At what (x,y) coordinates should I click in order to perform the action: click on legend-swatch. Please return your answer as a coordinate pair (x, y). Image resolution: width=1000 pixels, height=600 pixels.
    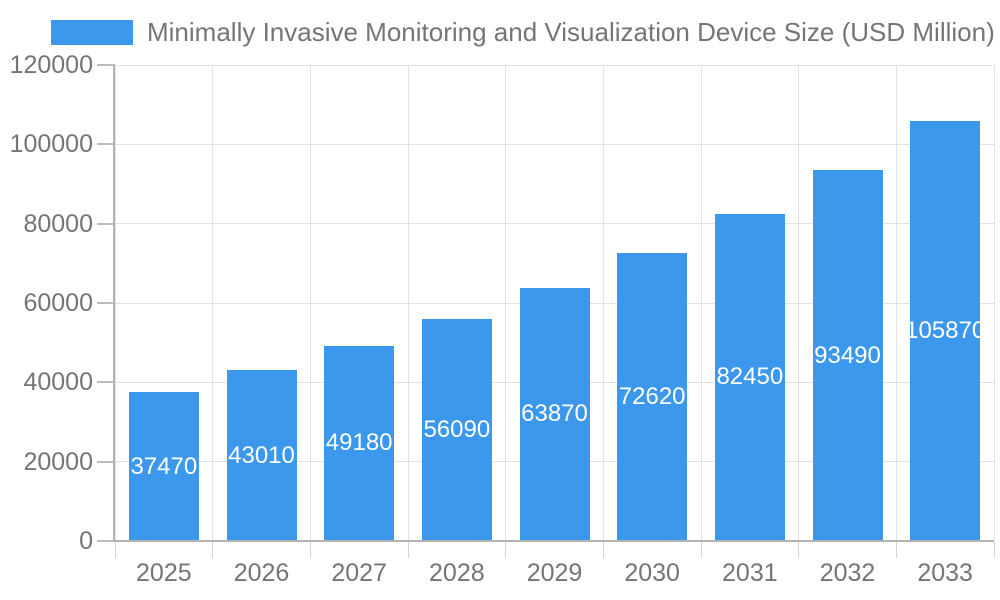
    Looking at the image, I should click on (92, 32).